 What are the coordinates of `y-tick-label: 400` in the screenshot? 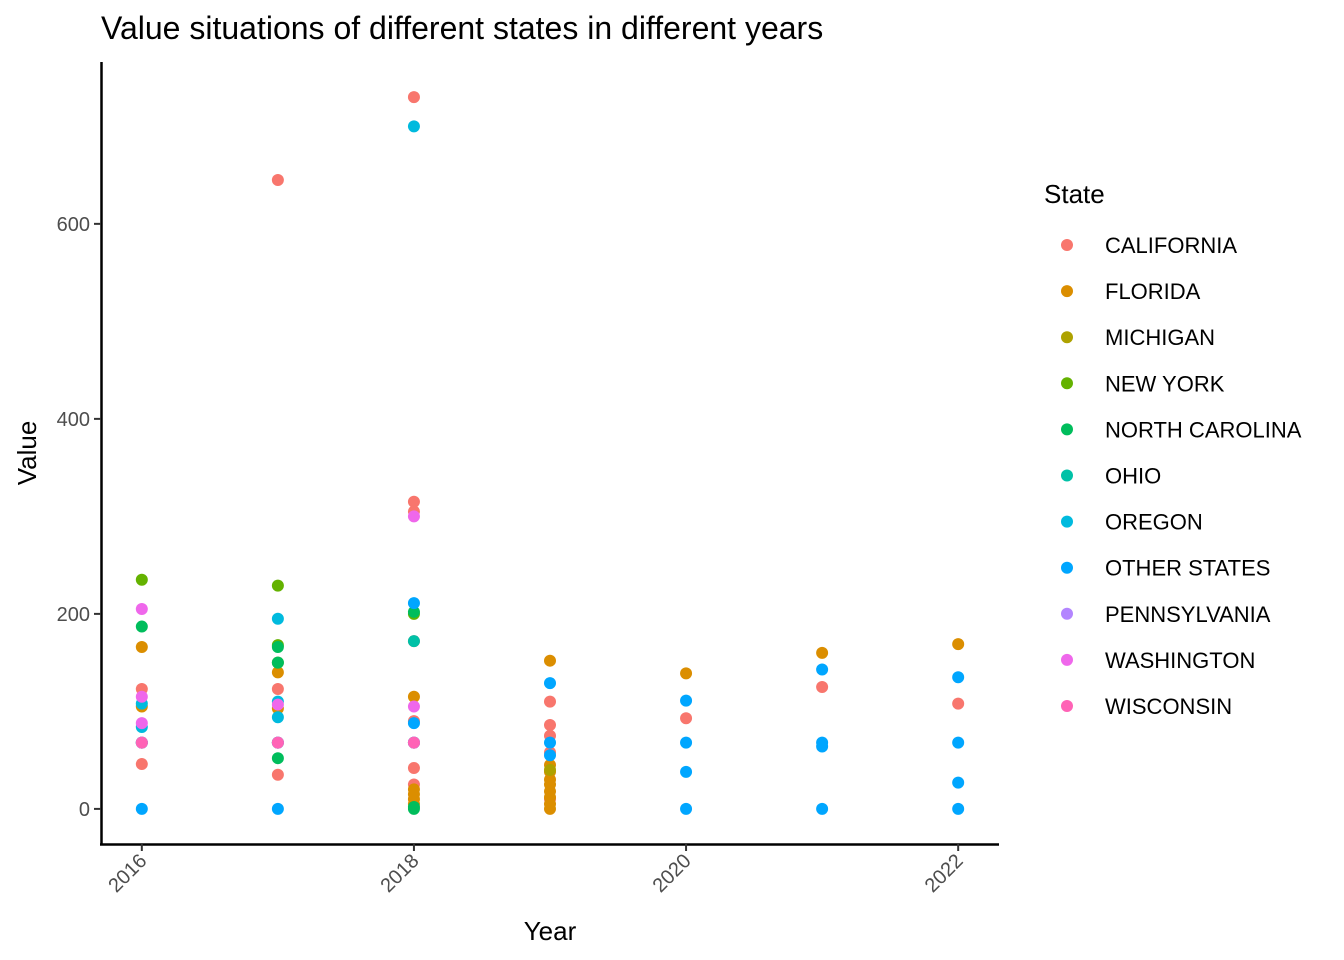 It's located at (73, 420).